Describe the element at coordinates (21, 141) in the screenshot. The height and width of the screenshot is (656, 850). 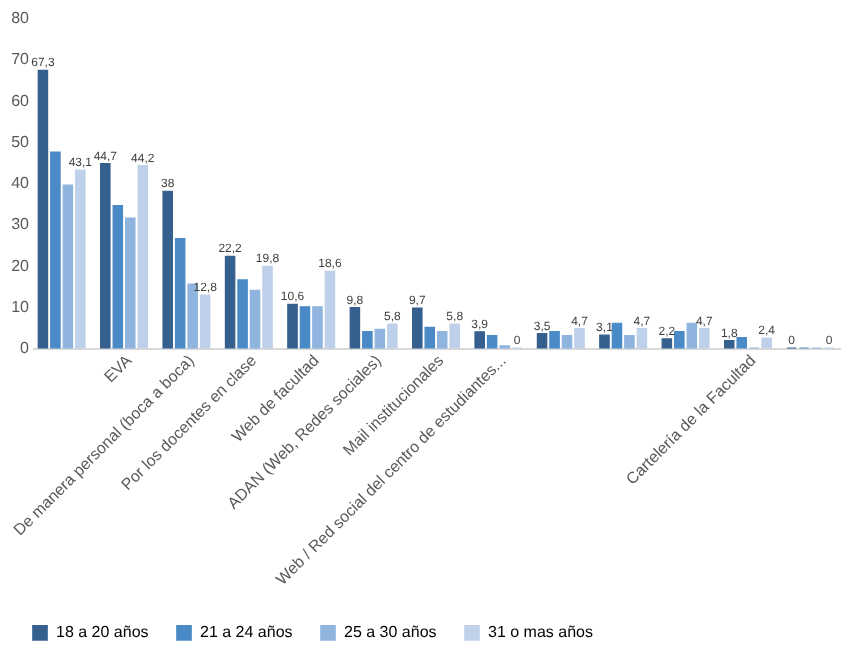
I see `y-tick-label: 50` at that location.